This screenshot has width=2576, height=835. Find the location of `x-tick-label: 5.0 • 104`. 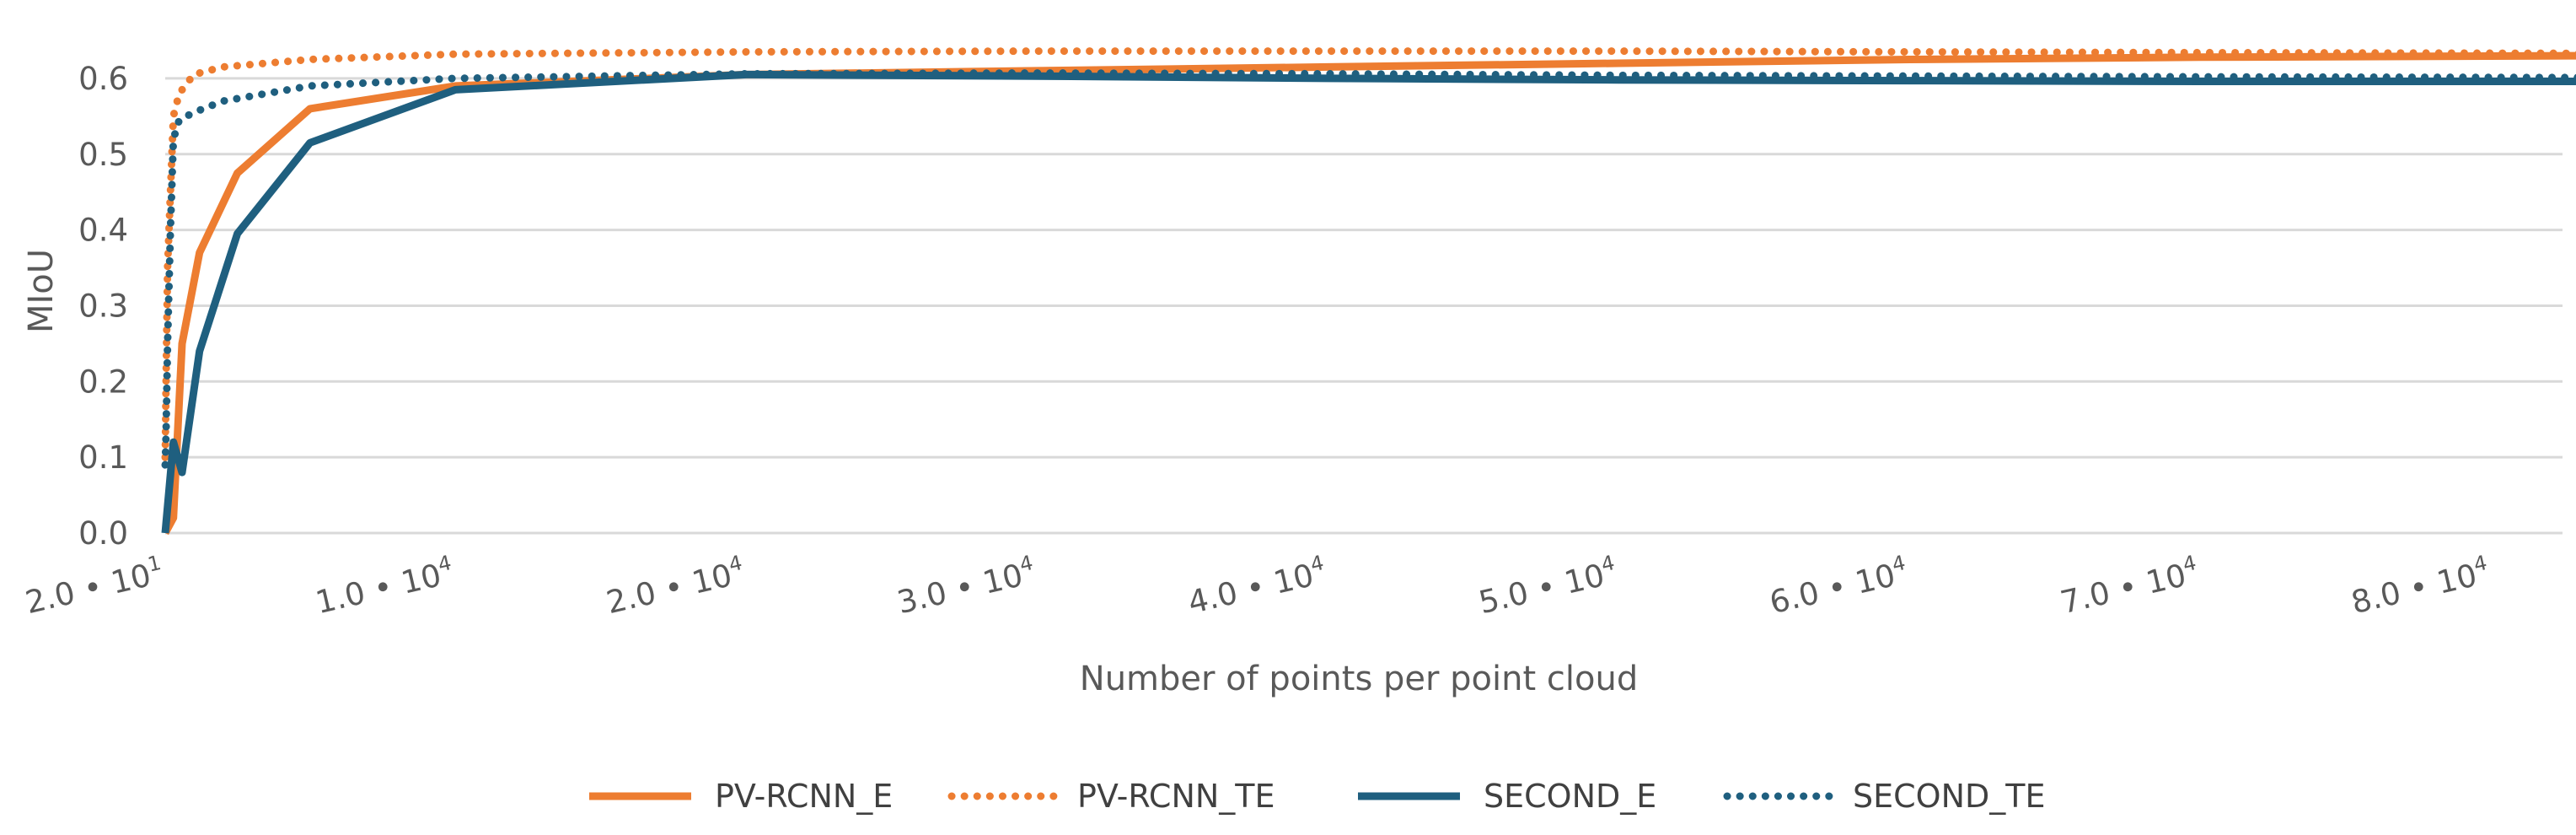

x-tick-label: 5.0 • 104 is located at coordinates (1547, 586).